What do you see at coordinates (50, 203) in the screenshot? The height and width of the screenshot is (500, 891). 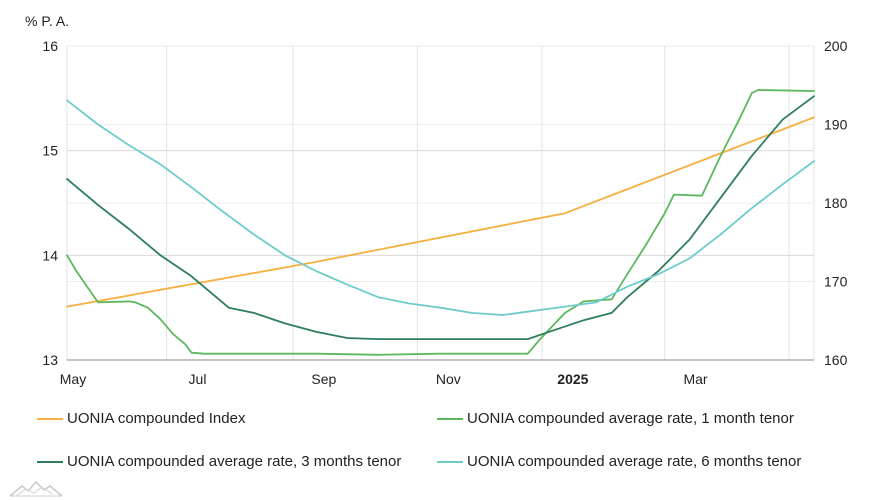 I see `left-axis-ticks: 13 14 15 16` at bounding box center [50, 203].